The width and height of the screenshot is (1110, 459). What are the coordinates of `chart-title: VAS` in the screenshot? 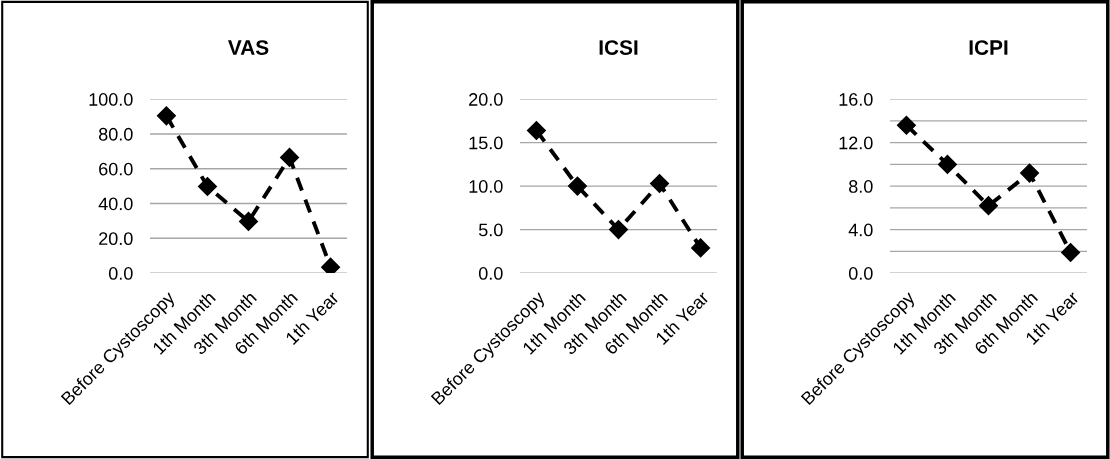 It's located at (248, 47).